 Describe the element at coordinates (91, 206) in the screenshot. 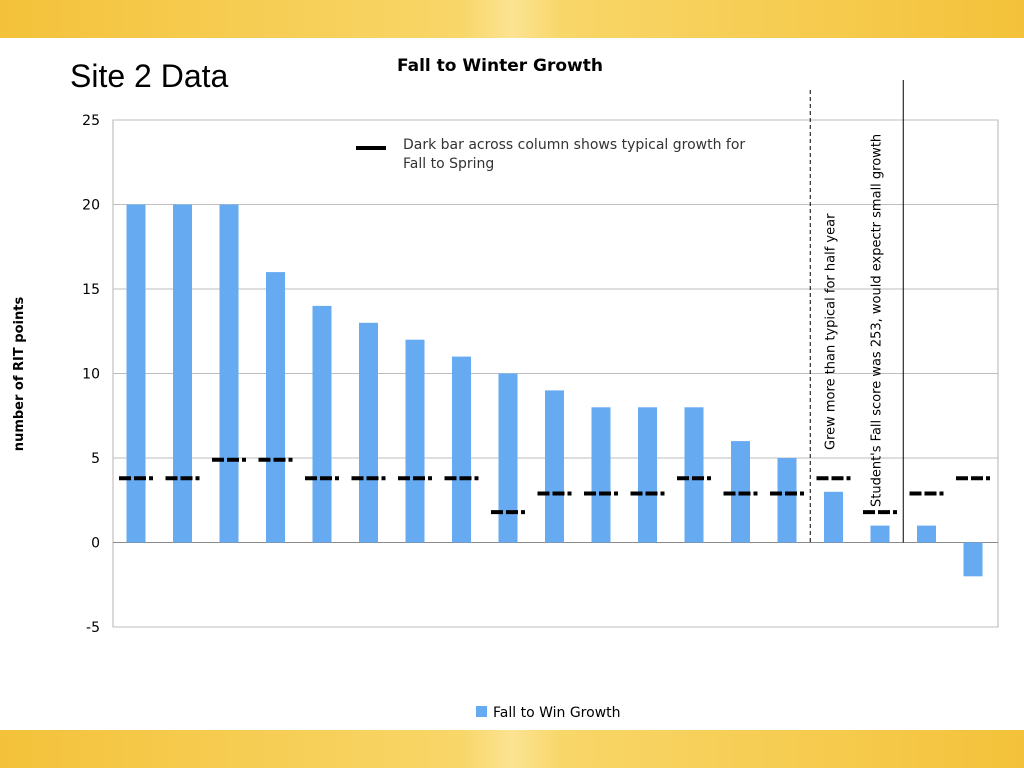

I see `y-tick-label: 20` at that location.